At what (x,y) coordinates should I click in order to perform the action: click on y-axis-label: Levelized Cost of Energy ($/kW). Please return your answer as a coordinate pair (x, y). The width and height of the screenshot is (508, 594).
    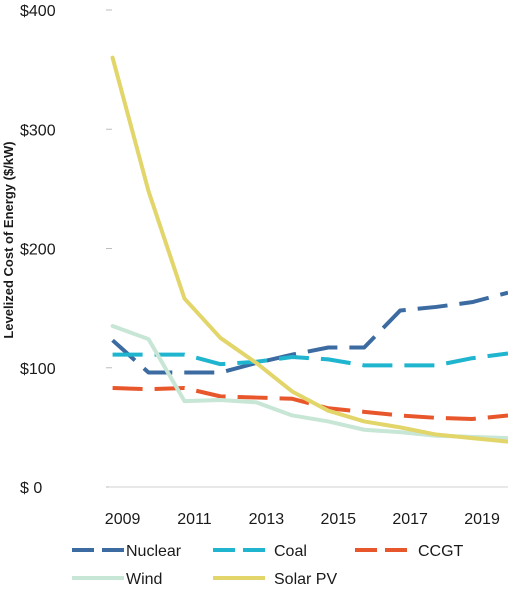
    Looking at the image, I should click on (8, 239).